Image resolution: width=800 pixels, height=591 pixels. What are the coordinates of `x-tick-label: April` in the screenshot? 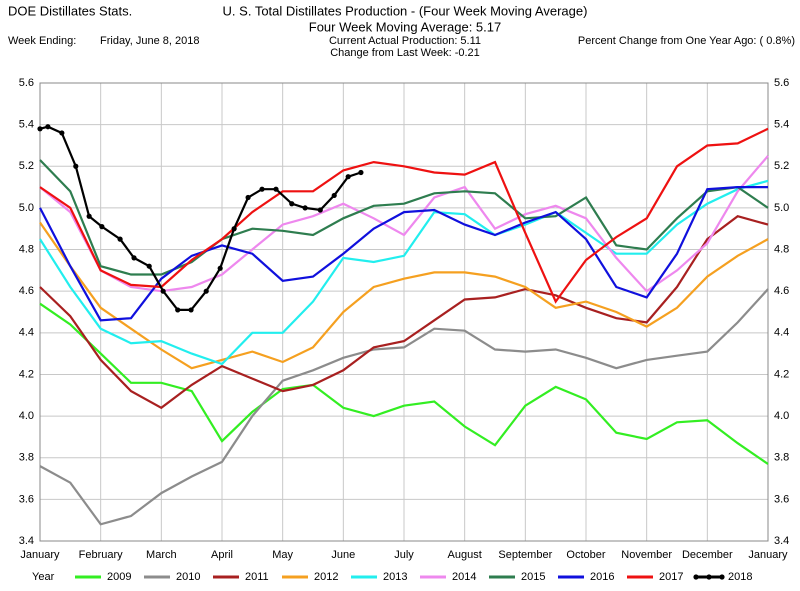 It's located at (222, 555).